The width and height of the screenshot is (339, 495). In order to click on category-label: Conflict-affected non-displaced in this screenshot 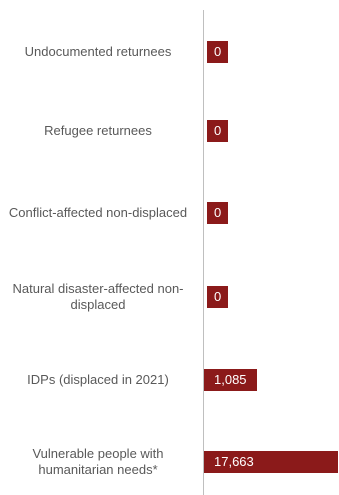, I will do `click(98, 212)`.